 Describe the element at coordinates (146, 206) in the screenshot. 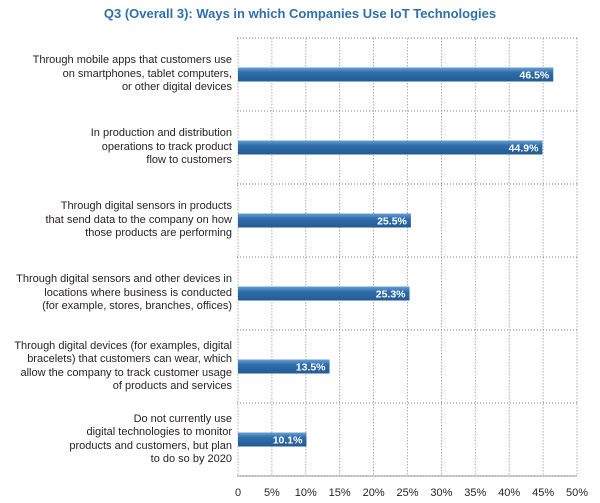

I see `category-label-line: Through digital sensors in products` at that location.